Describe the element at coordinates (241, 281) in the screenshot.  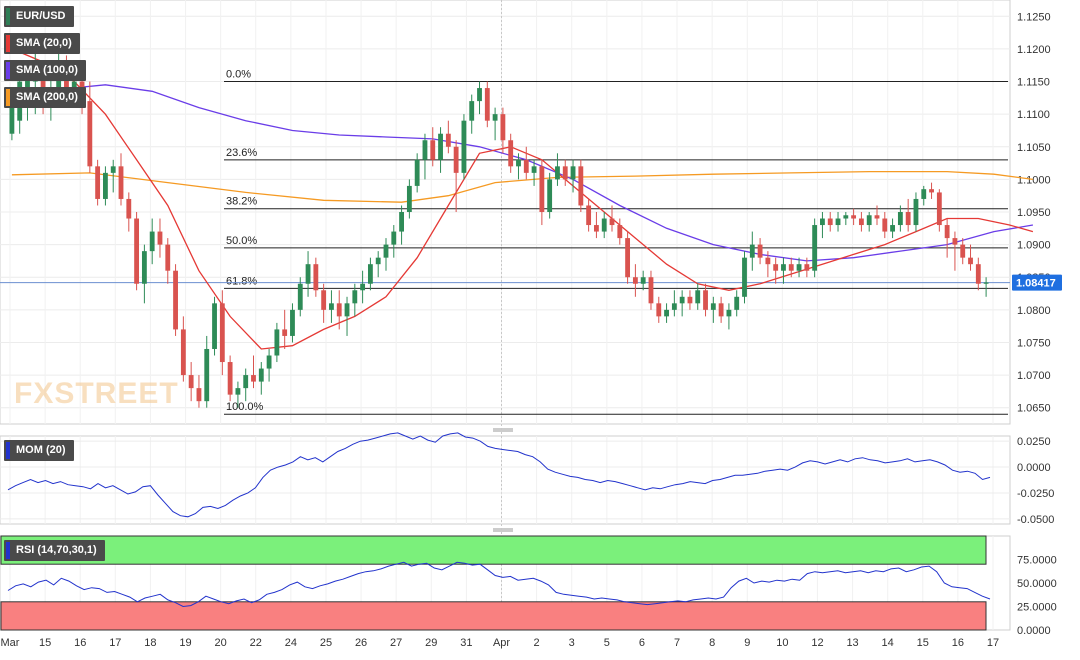
I see `fibonacci-level-label: 61.8%` at that location.